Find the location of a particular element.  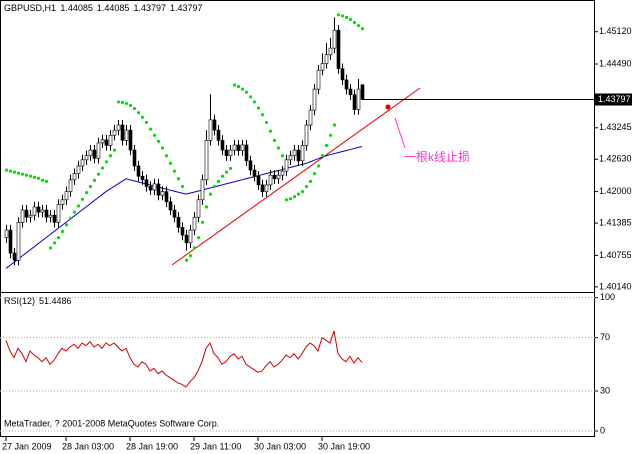

x-tick-label: 28 Jan 03:00 is located at coordinates (88, 446).